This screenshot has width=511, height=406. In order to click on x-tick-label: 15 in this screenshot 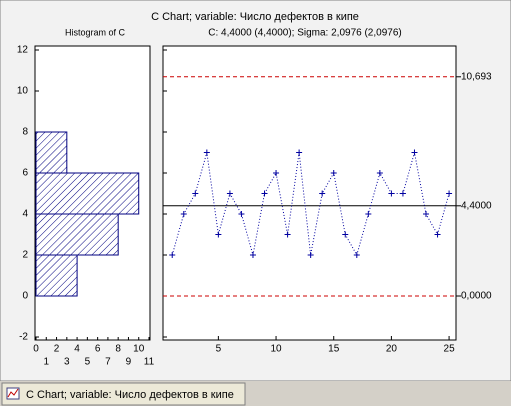, I will do `click(334, 349)`.